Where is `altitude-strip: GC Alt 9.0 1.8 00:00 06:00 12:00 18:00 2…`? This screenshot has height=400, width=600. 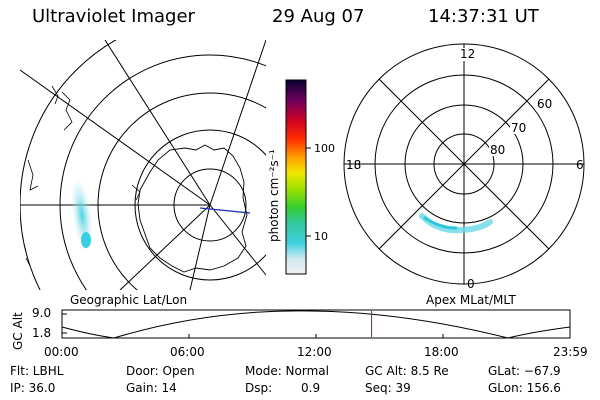 altitude-strip: GC Alt 9.0 1.8 00:00 06:00 12:00 18:00 2… is located at coordinates (299, 332).